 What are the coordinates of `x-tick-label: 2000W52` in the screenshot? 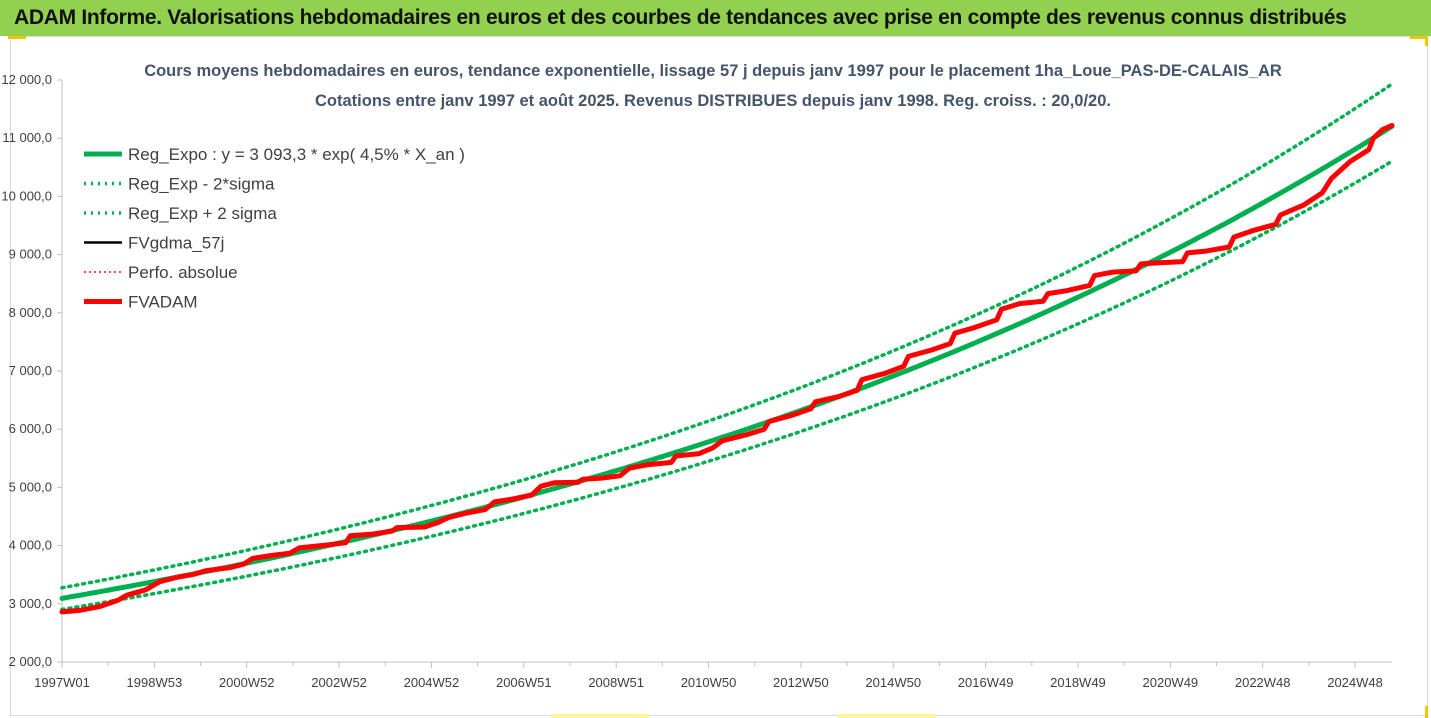 It's located at (247, 682).